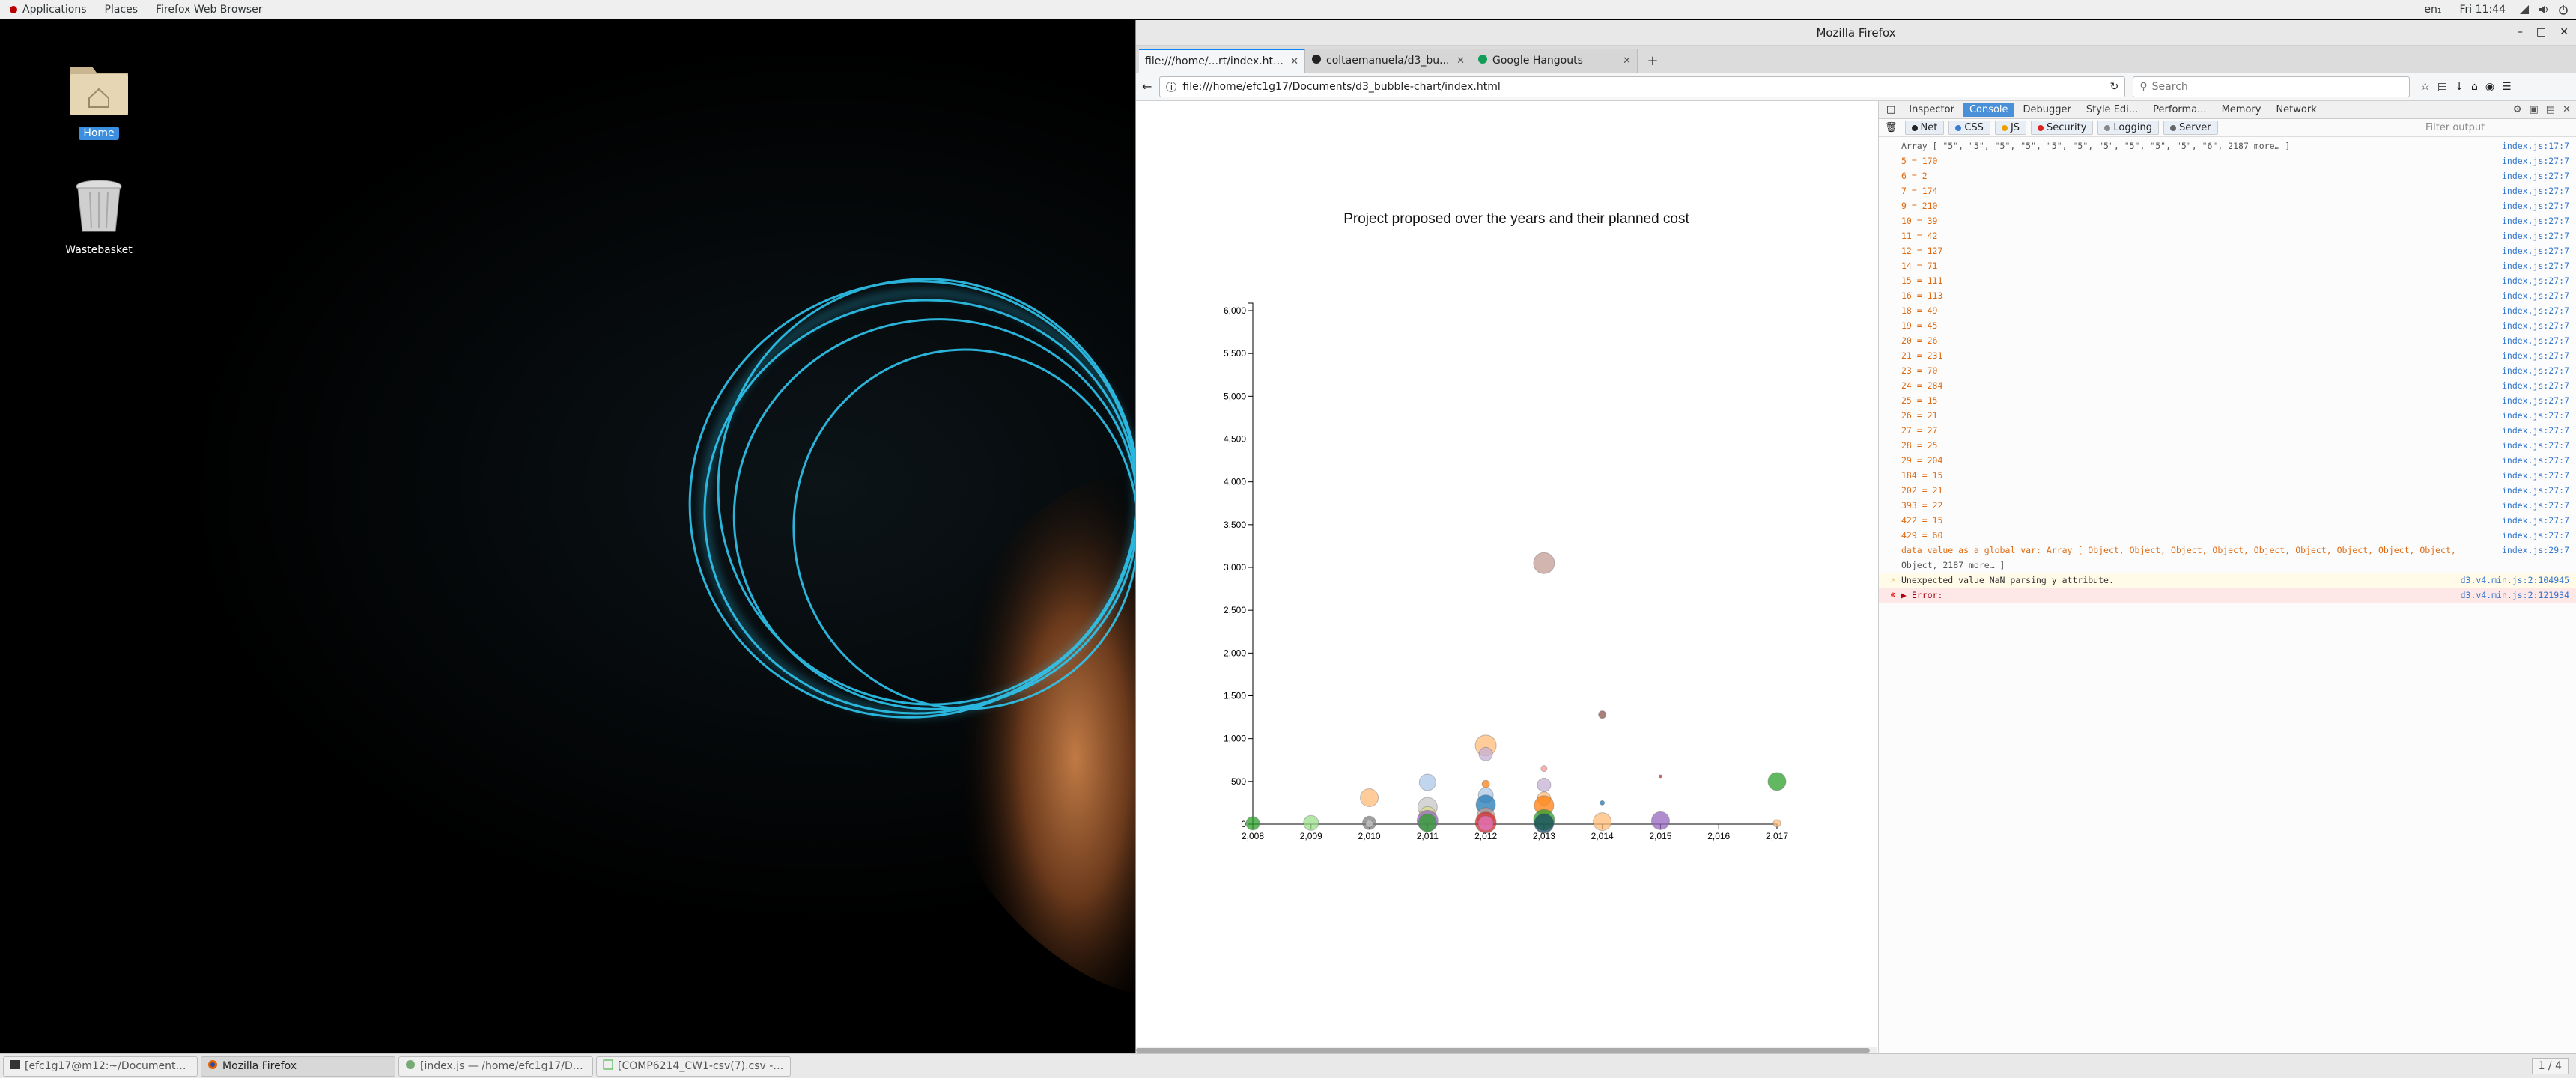 The height and width of the screenshot is (1078, 2576). Describe the element at coordinates (2227, 565) in the screenshot. I see `console-line: Object, 2187 more… ]` at that location.